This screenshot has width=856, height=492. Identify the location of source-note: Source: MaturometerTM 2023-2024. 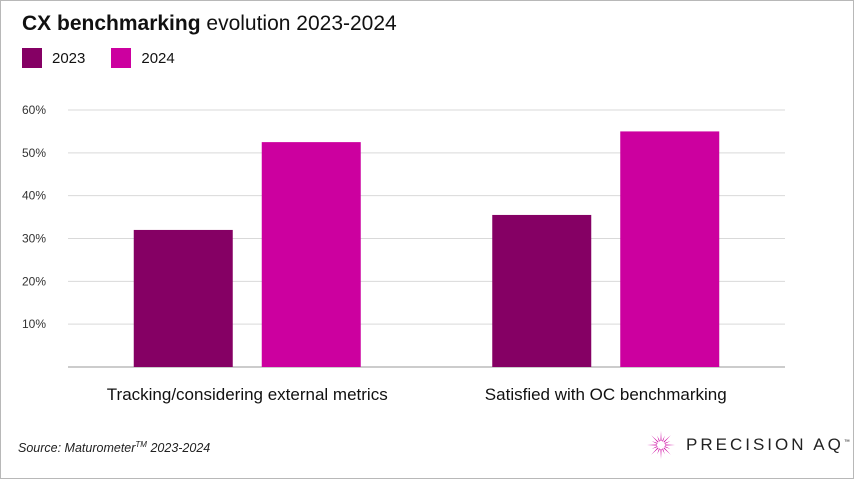
(114, 447).